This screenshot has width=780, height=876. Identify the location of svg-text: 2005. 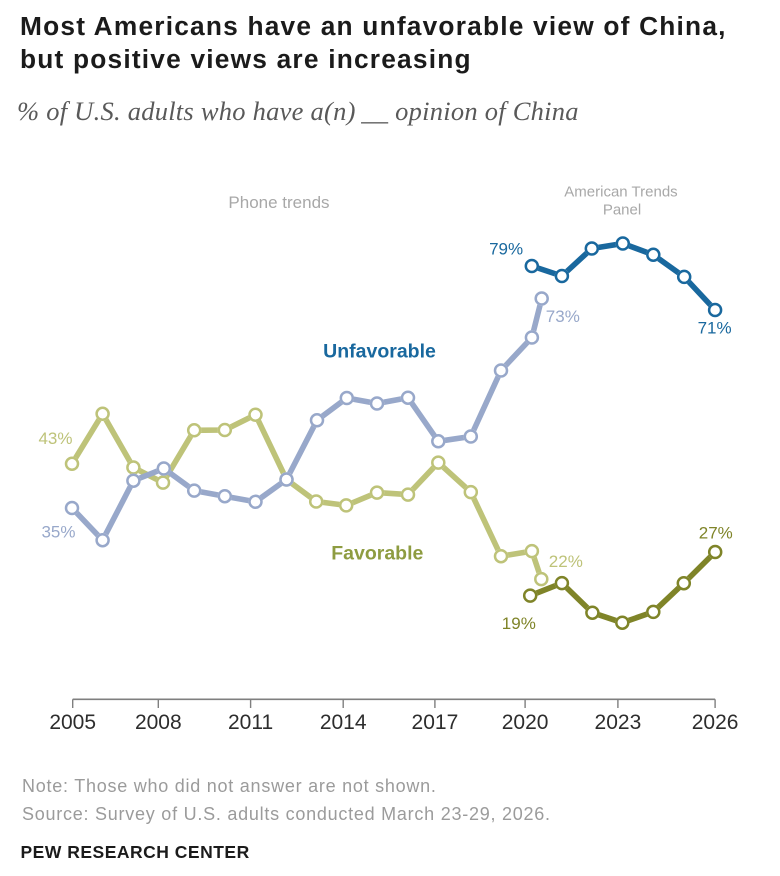
(72, 722).